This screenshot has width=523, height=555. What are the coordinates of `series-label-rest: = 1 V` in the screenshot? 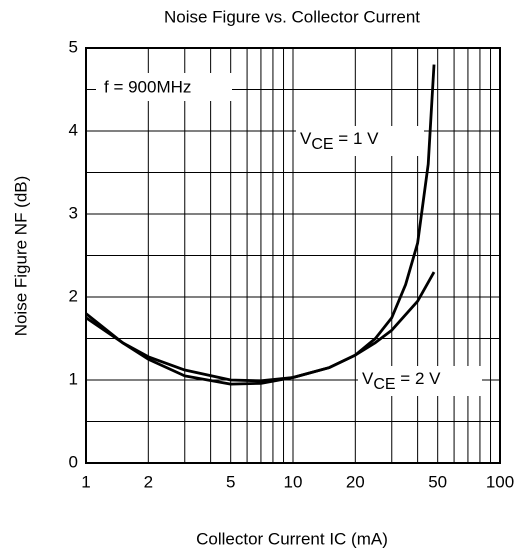 It's located at (357, 138).